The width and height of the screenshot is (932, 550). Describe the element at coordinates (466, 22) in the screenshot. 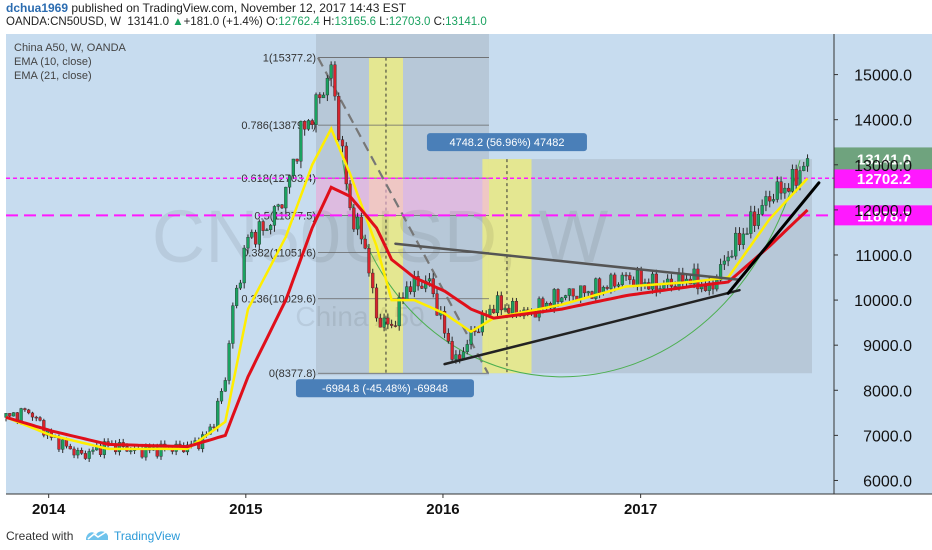

I see `close-value: 13141.0` at that location.